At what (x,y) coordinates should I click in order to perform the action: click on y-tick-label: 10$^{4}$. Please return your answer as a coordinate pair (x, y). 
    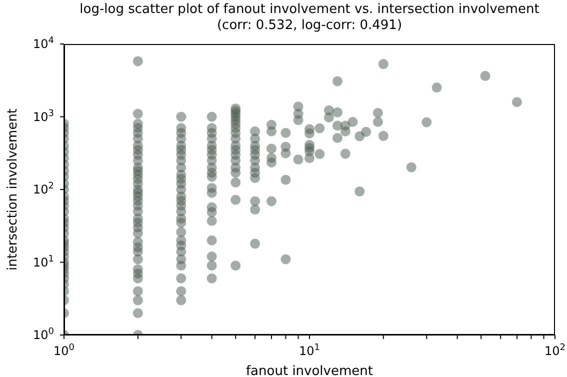
    Looking at the image, I should click on (43, 43).